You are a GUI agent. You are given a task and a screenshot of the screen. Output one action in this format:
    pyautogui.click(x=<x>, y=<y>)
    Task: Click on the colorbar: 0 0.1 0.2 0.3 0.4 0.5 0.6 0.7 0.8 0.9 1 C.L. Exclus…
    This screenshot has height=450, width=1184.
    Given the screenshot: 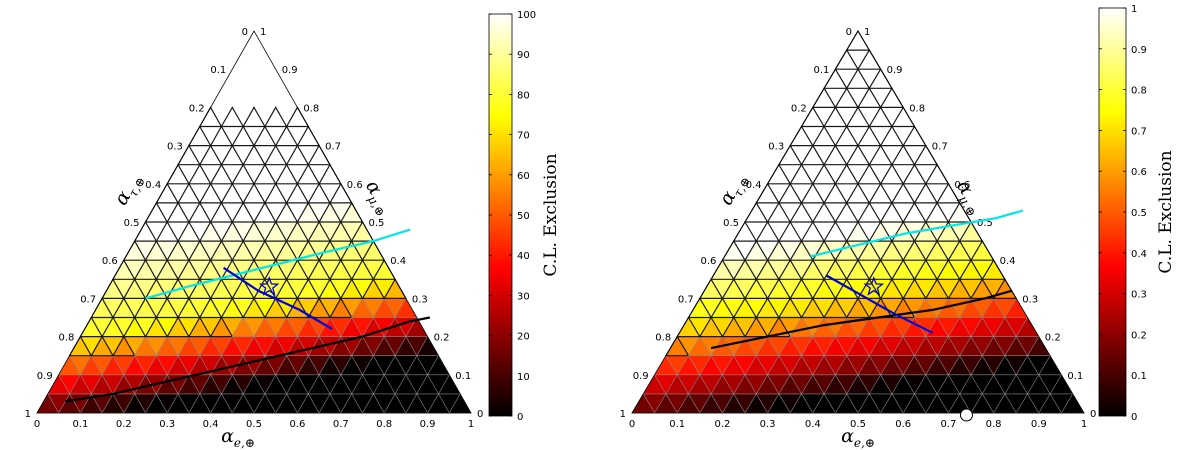 What is the action you would take?
    pyautogui.click(x=1137, y=213)
    